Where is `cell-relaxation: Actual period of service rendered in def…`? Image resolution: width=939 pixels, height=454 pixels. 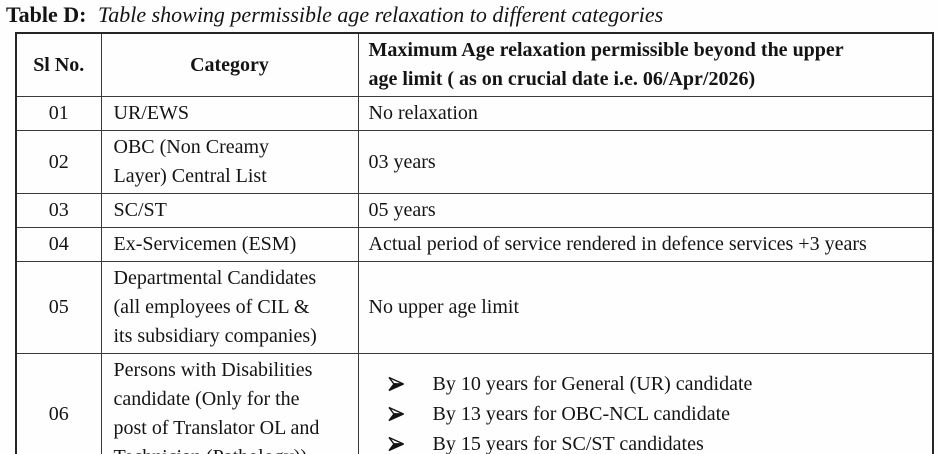 cell-relaxation: Actual period of service rendered in def… is located at coordinates (645, 244).